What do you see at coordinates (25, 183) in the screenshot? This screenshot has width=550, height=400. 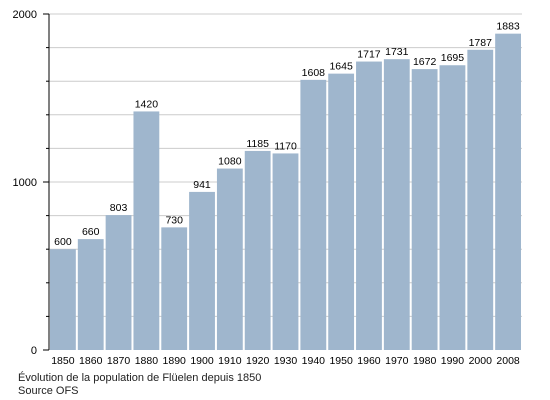 I see `y-tick-label: 1000` at bounding box center [25, 183].